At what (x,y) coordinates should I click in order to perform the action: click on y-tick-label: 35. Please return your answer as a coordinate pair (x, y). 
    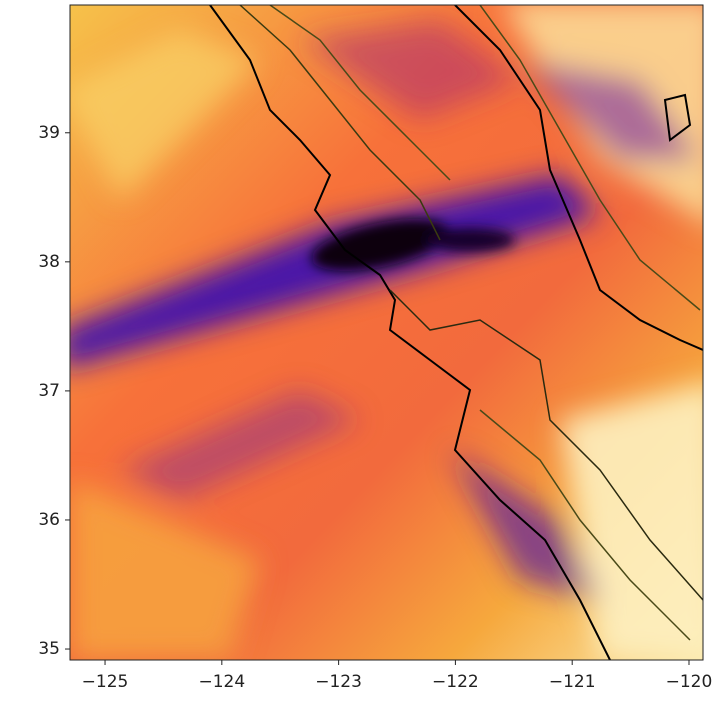
    Looking at the image, I should click on (49, 649).